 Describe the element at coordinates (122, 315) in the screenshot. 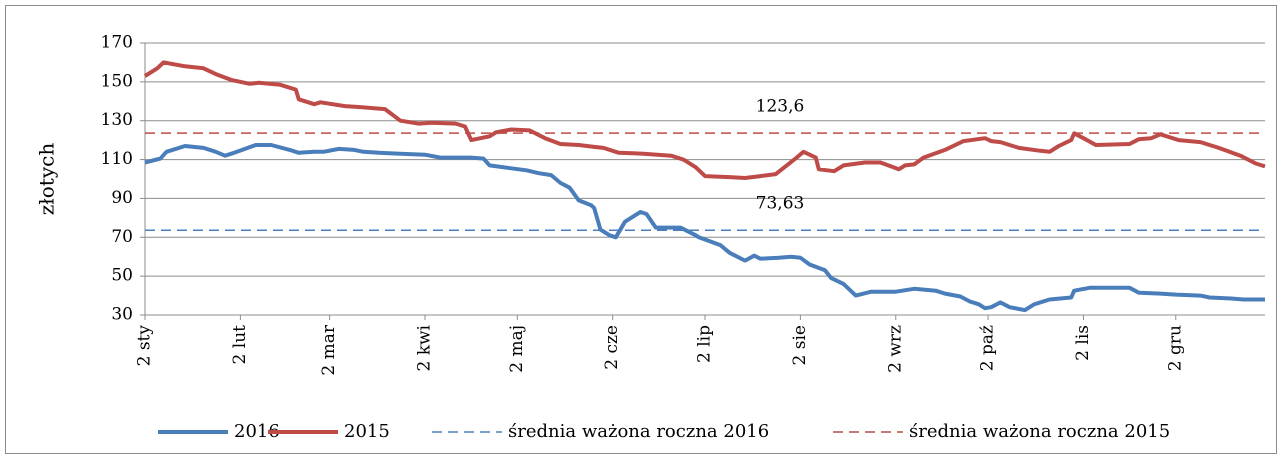

I see `y-tick-label: 30` at that location.